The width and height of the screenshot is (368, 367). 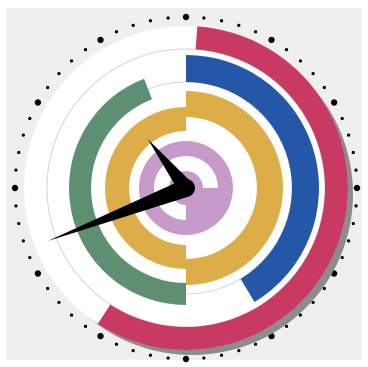 What do you see at coordinates (234, 188) in the screenshot?
I see `outer-gold-arc` at bounding box center [234, 188].